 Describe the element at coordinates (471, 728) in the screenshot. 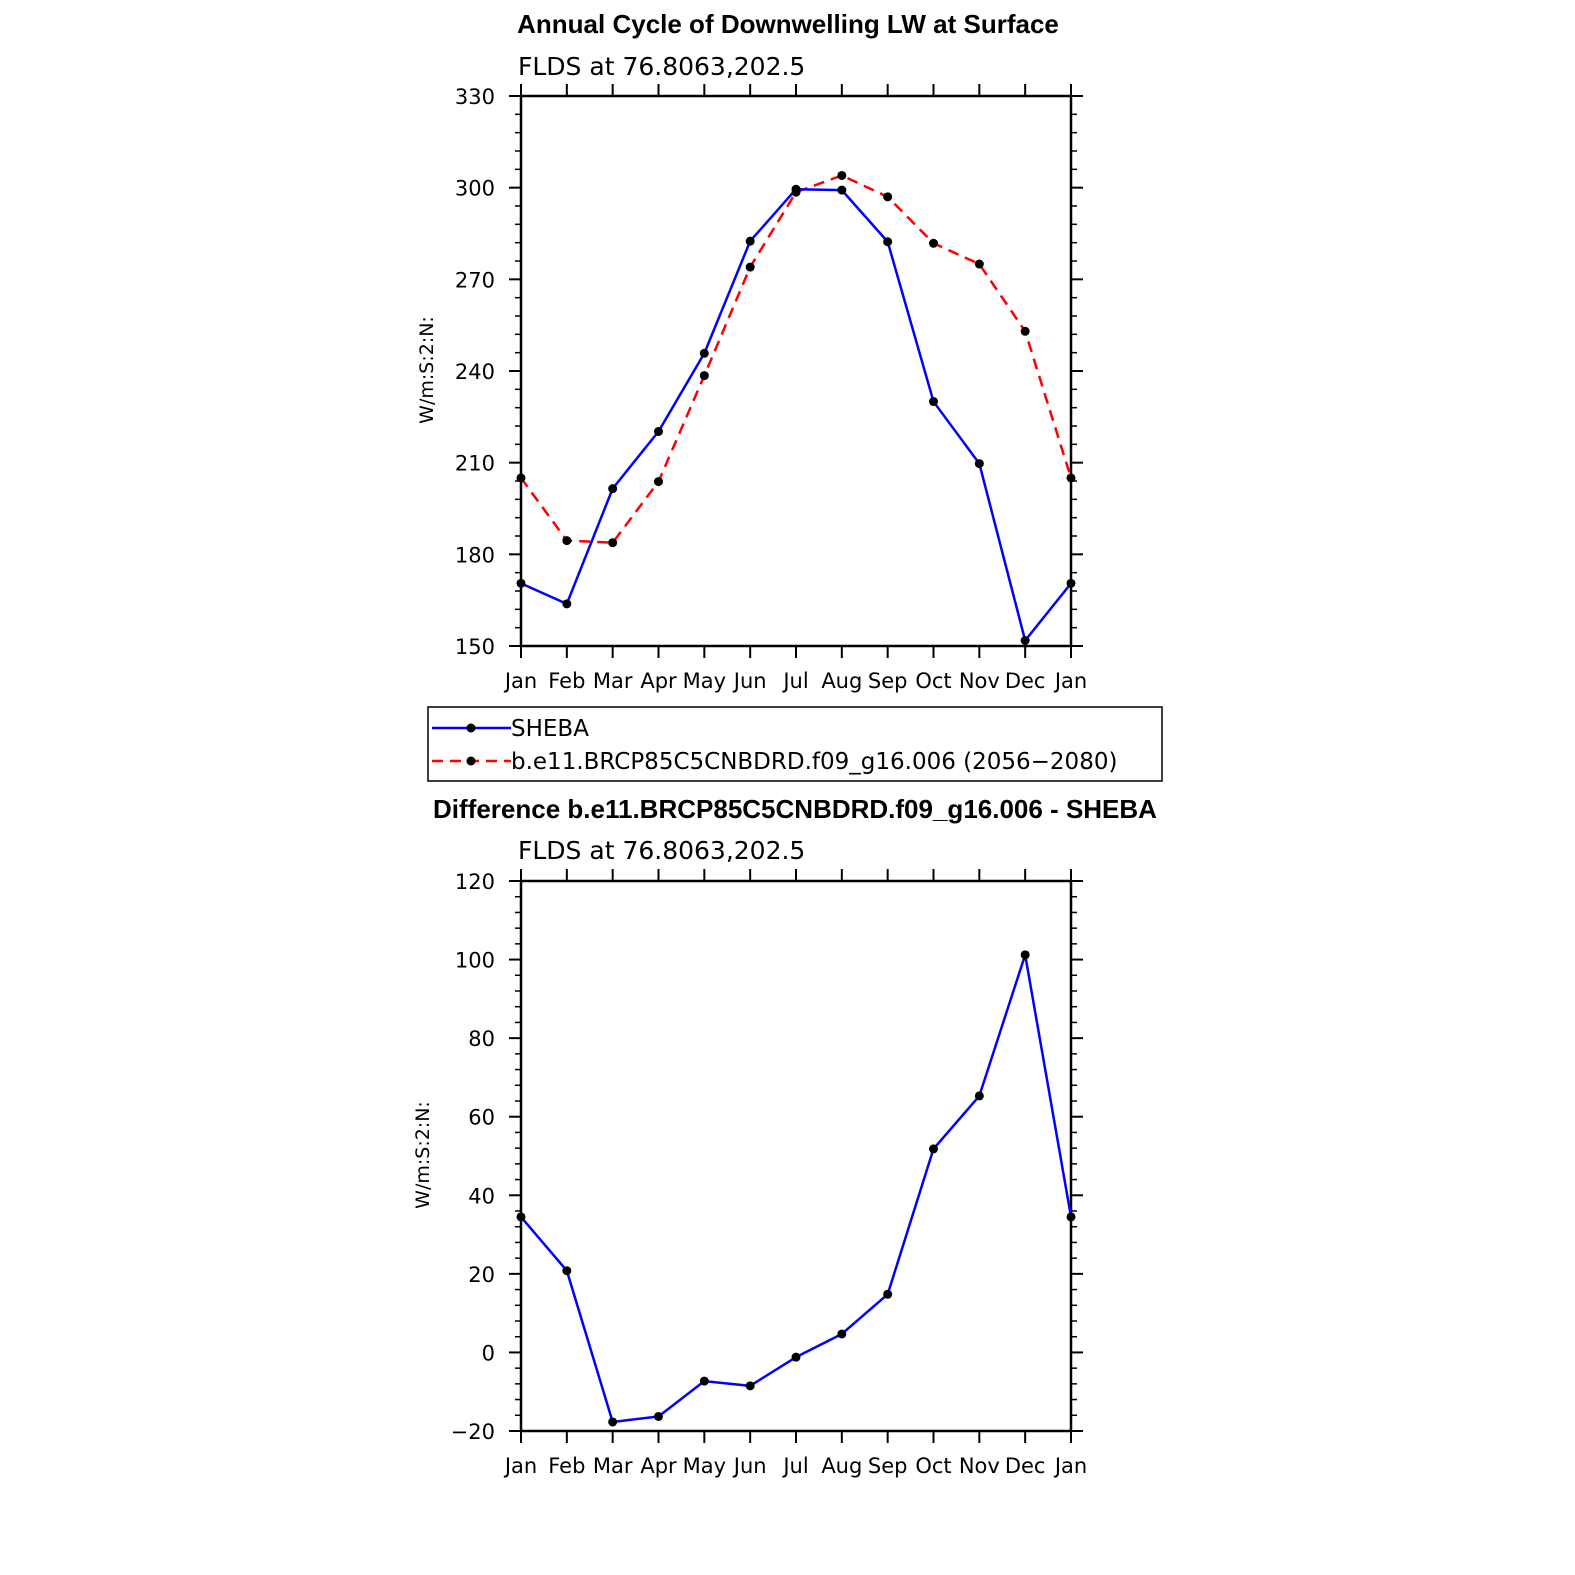

I see `legend-sheba-marker` at that location.